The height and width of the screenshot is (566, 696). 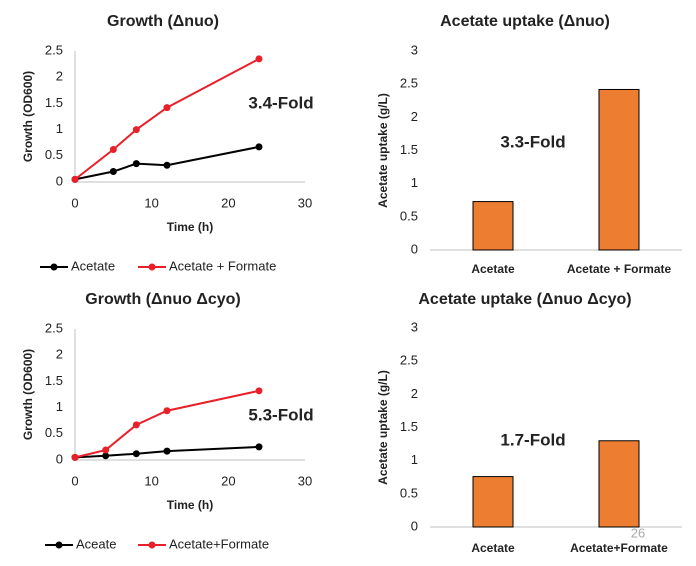 What do you see at coordinates (619, 269) in the screenshot?
I see `x-tick-label: Acetate + Formate` at bounding box center [619, 269].